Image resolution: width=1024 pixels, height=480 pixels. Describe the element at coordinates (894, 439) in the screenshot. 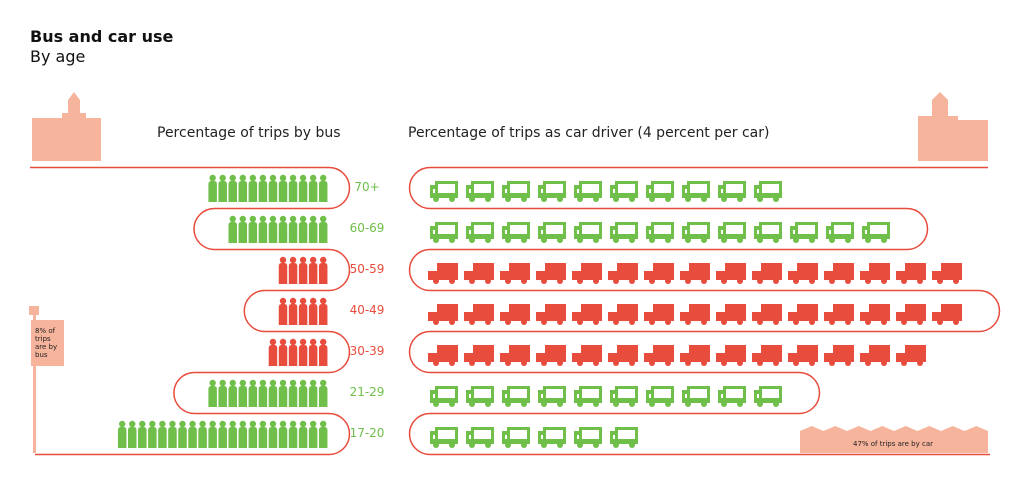

I see `factory-icon` at that location.